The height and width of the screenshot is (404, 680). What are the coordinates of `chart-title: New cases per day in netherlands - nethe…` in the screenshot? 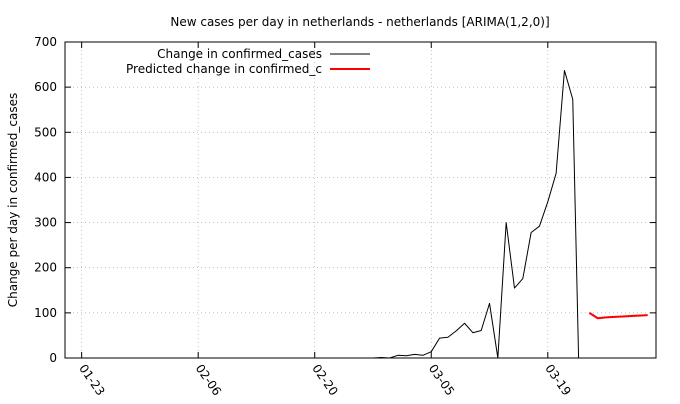 It's located at (359, 22).